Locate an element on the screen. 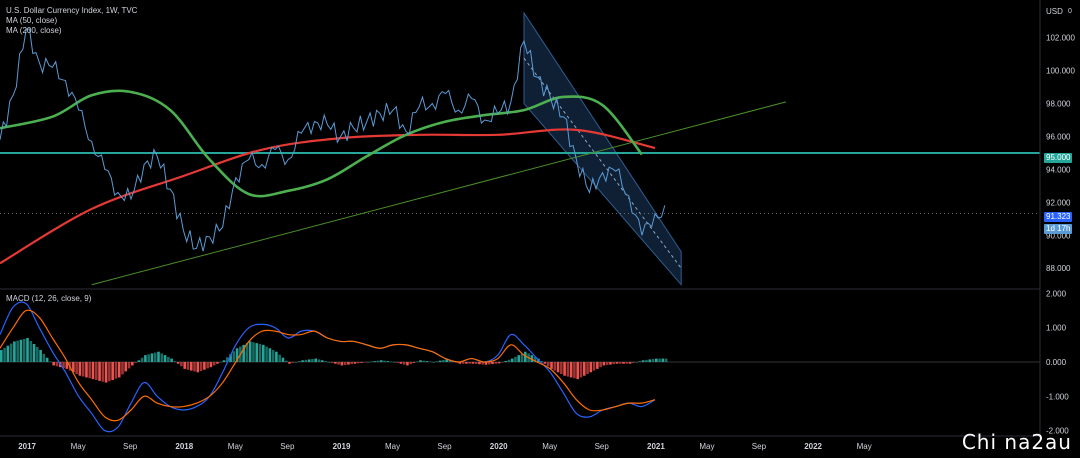  watermark: Chi na2au is located at coordinates (1016, 442).